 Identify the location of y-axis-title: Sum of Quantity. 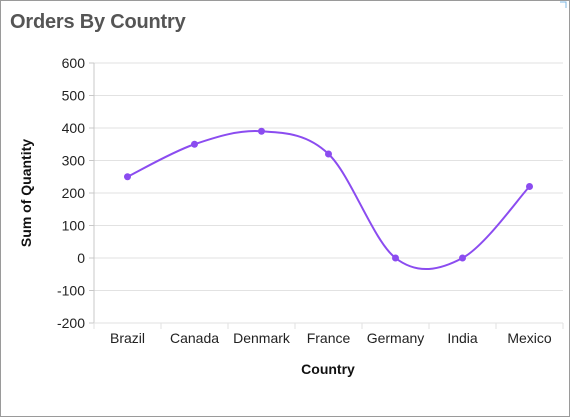
(26, 193).